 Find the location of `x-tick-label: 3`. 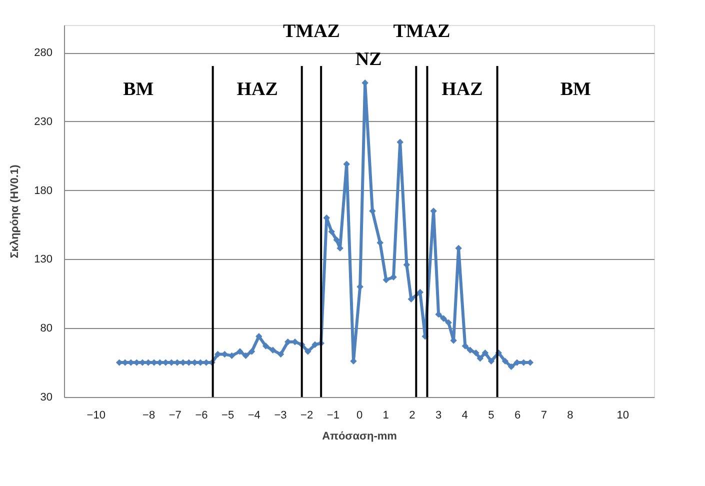

x-tick-label: 3 is located at coordinates (438, 416).